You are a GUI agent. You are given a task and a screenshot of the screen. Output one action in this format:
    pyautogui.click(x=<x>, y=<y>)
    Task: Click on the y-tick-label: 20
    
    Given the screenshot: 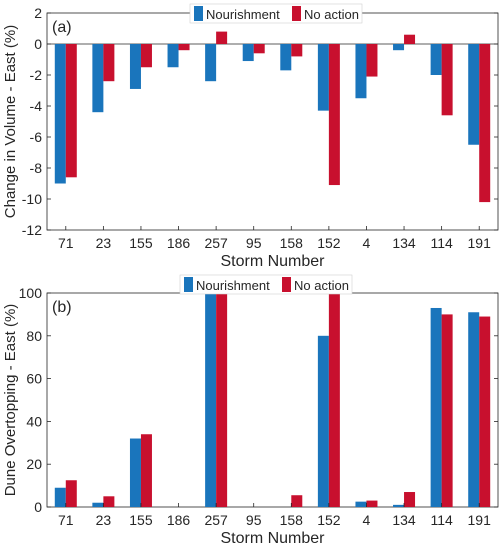 What is the action you would take?
    pyautogui.click(x=34, y=464)
    